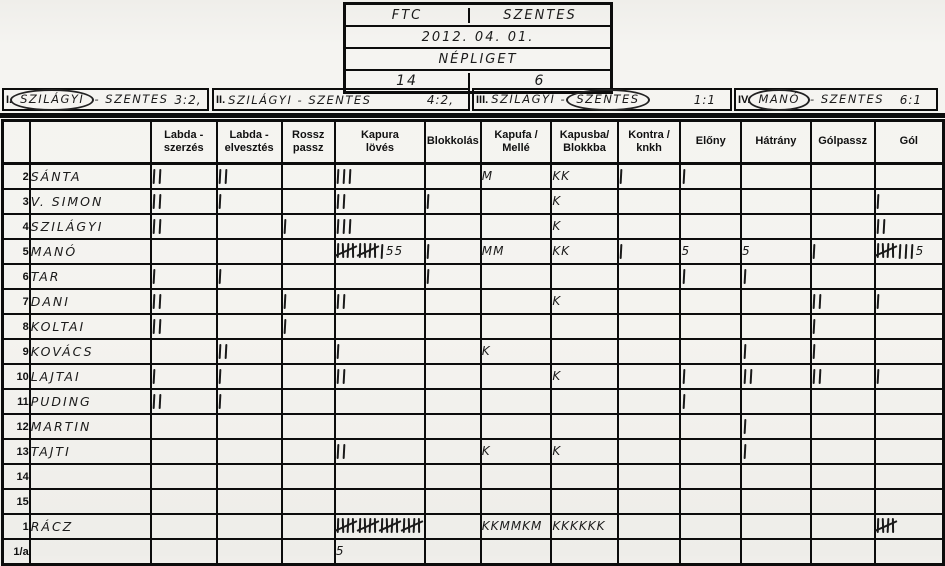 The height and width of the screenshot is (566, 945). I want to click on quarter-result: II. SZILÁGYI - SZENTES 4:2,, so click(341, 99).